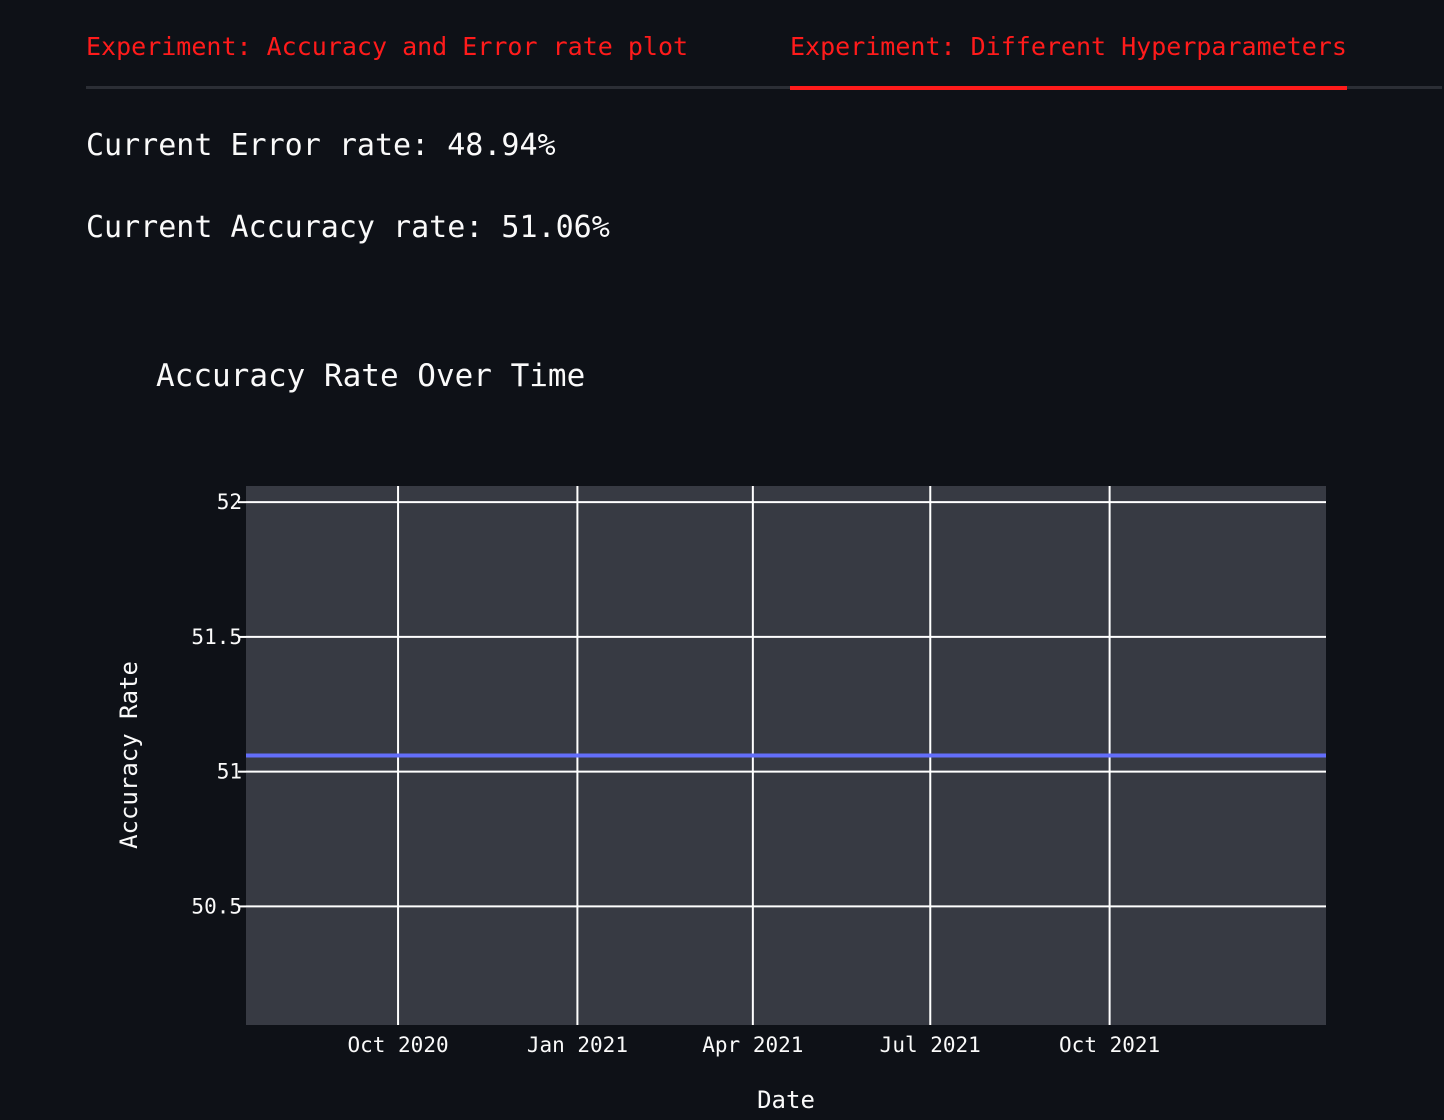  Describe the element at coordinates (786, 1100) in the screenshot. I see `x-axis-title: Date` at that location.